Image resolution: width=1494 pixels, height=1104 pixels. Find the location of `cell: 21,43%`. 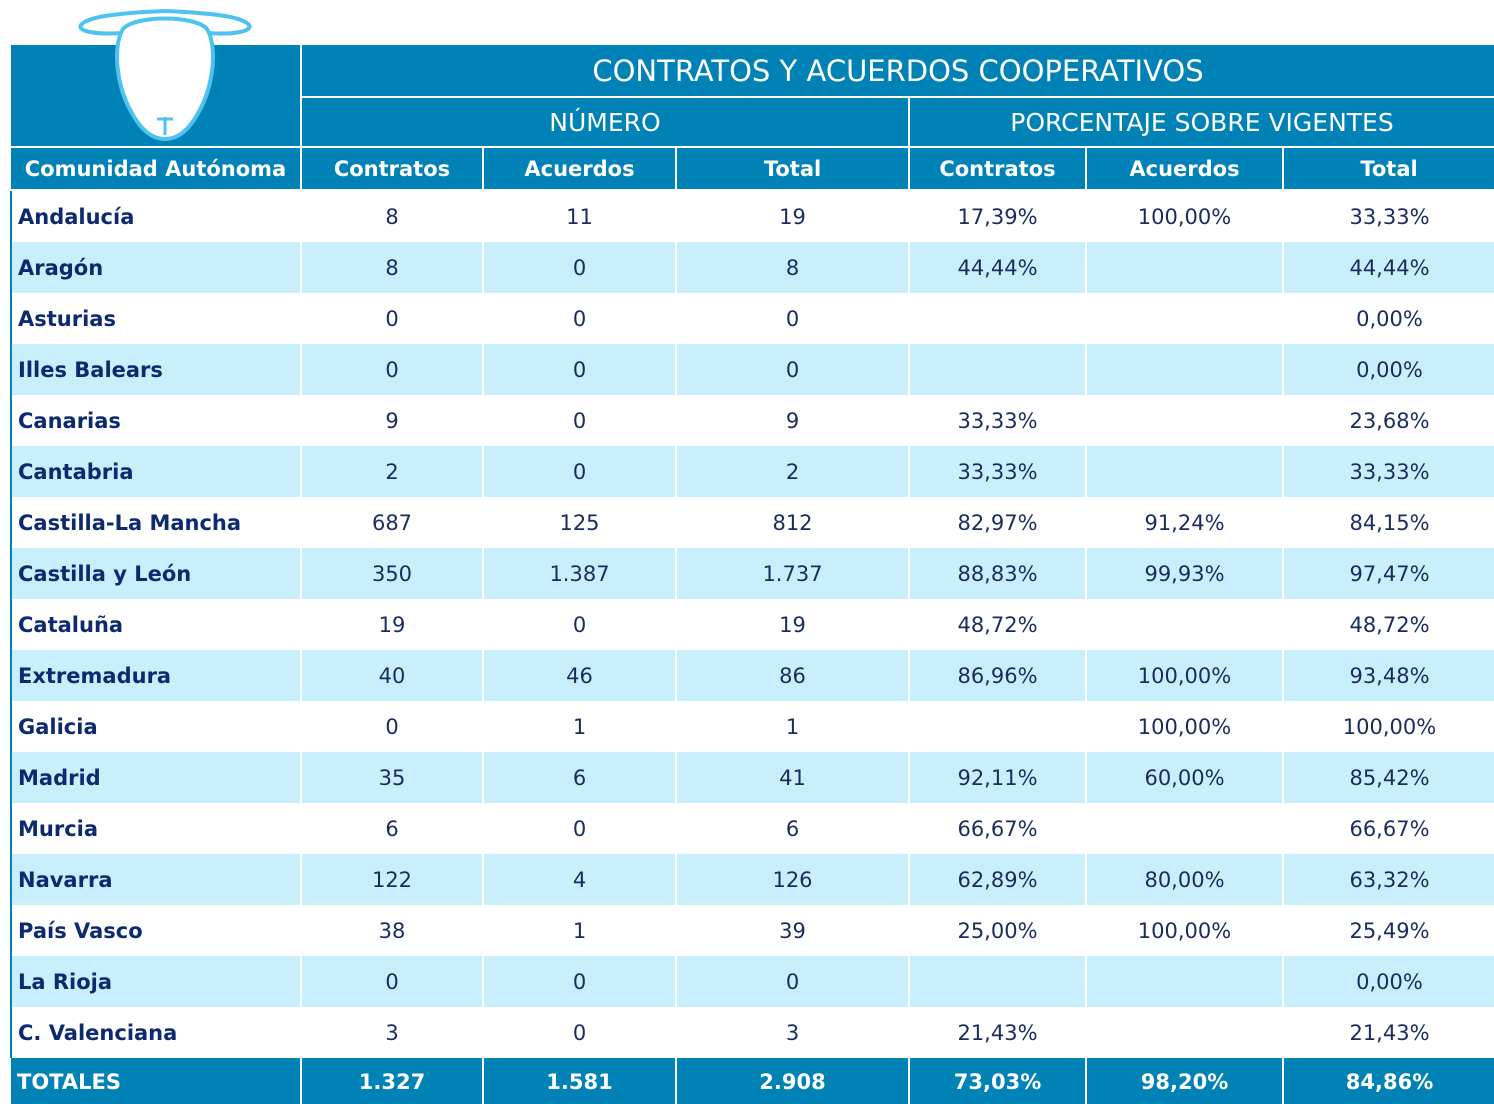

cell: 21,43% is located at coordinates (997, 1032).